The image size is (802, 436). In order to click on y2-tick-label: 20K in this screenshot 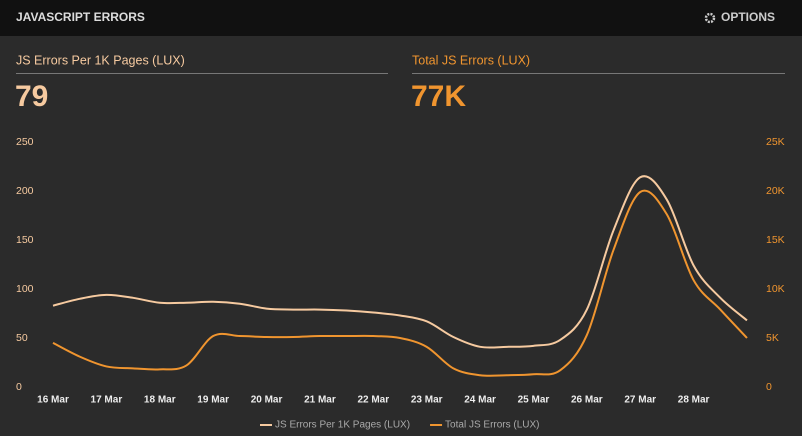, I will do `click(775, 191)`.